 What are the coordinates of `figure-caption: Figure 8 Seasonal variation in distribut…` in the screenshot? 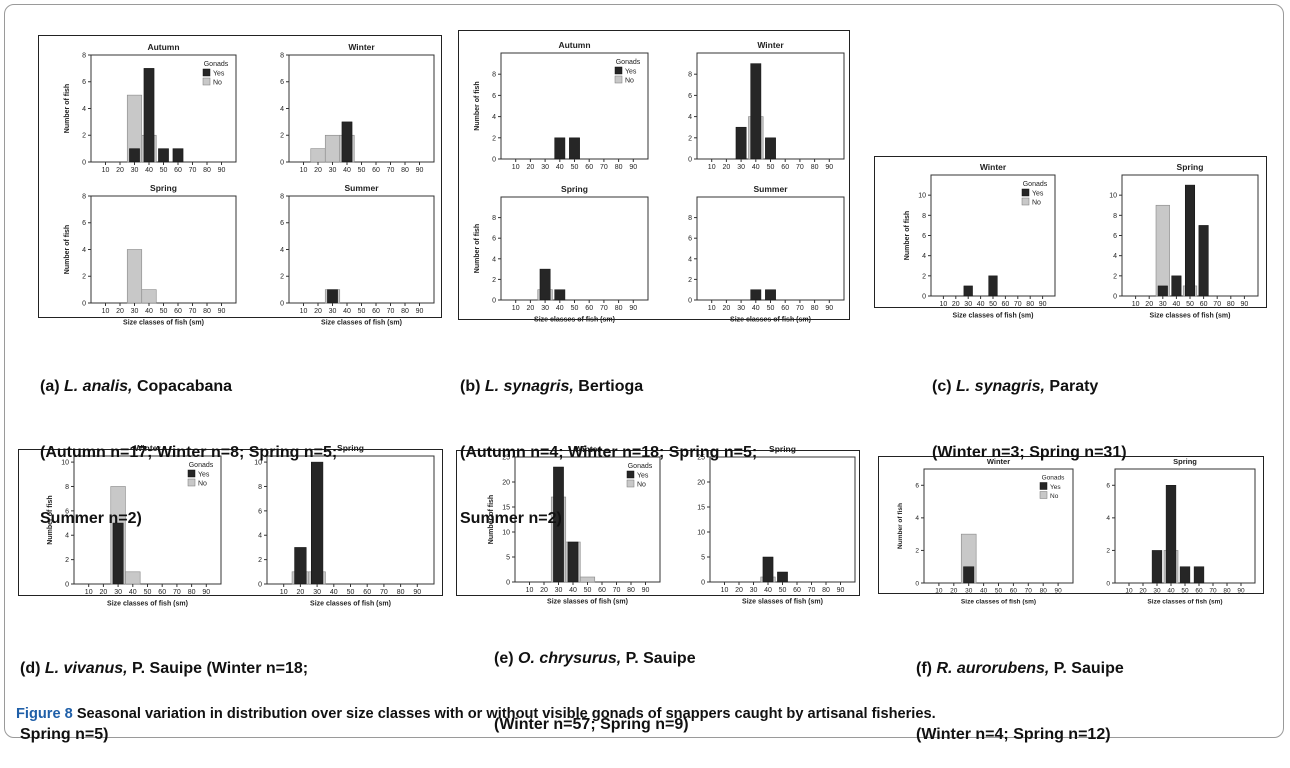 It's located at (648, 714).